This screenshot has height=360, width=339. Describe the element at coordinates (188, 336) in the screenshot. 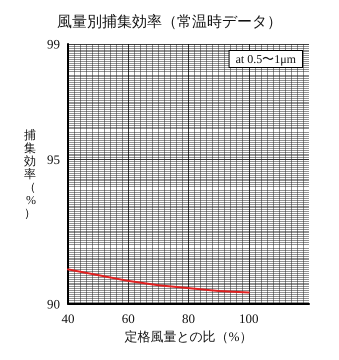

I see `x-axis-title: 定格風量との比（%）` at that location.